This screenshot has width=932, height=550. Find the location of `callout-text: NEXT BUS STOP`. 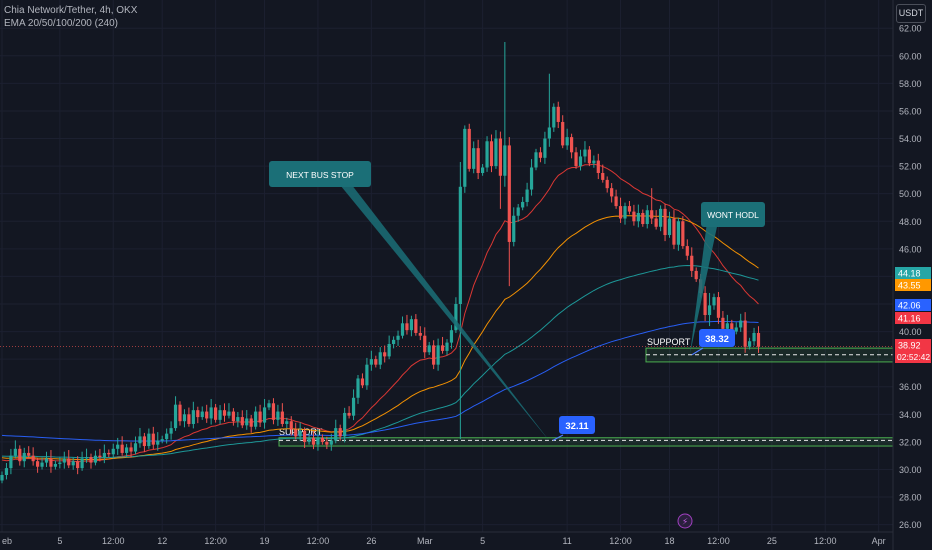

callout-text: NEXT BUS STOP is located at coordinates (320, 175).